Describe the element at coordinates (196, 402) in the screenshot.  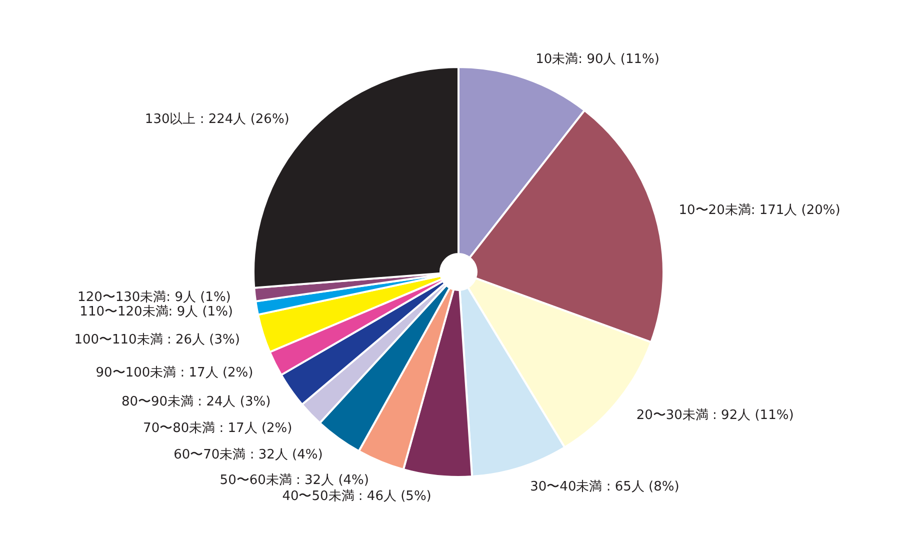
I see `slice-label: 80〜90未満 : 24人 (3%)` at that location.